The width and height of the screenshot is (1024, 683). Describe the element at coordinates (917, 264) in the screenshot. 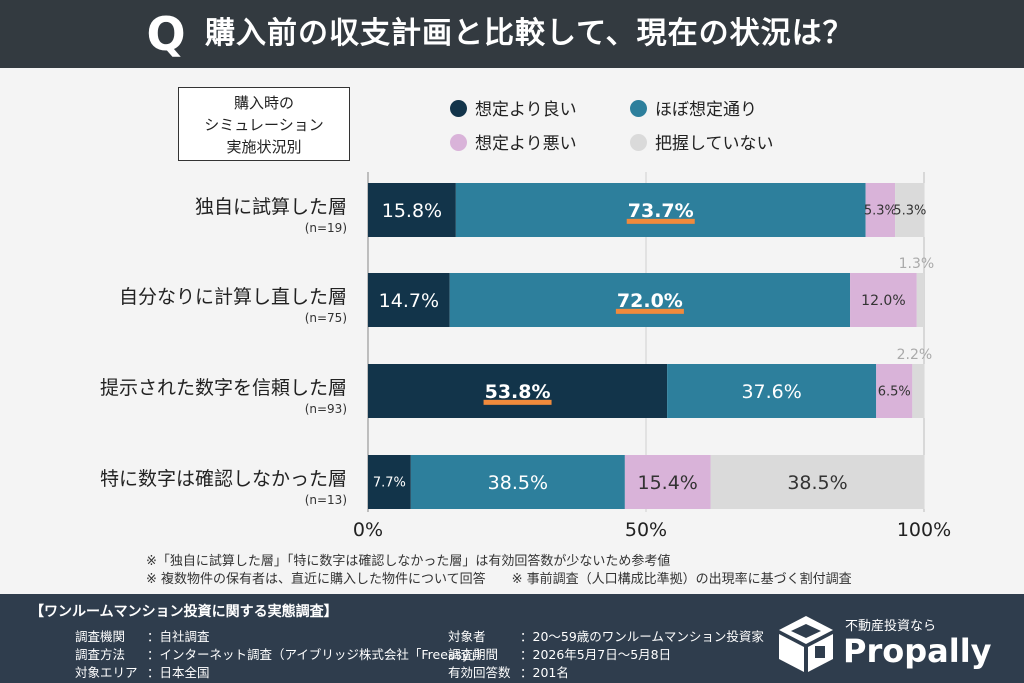

I see `data-label: 1.3%` at that location.